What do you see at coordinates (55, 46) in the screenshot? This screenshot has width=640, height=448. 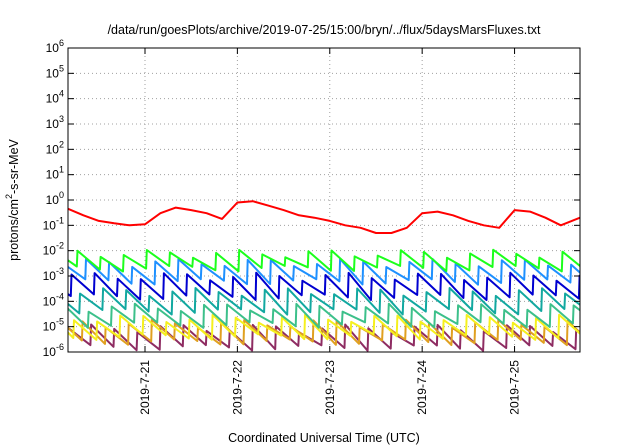 I see `y-tick-label: 10⁶` at bounding box center [55, 46].